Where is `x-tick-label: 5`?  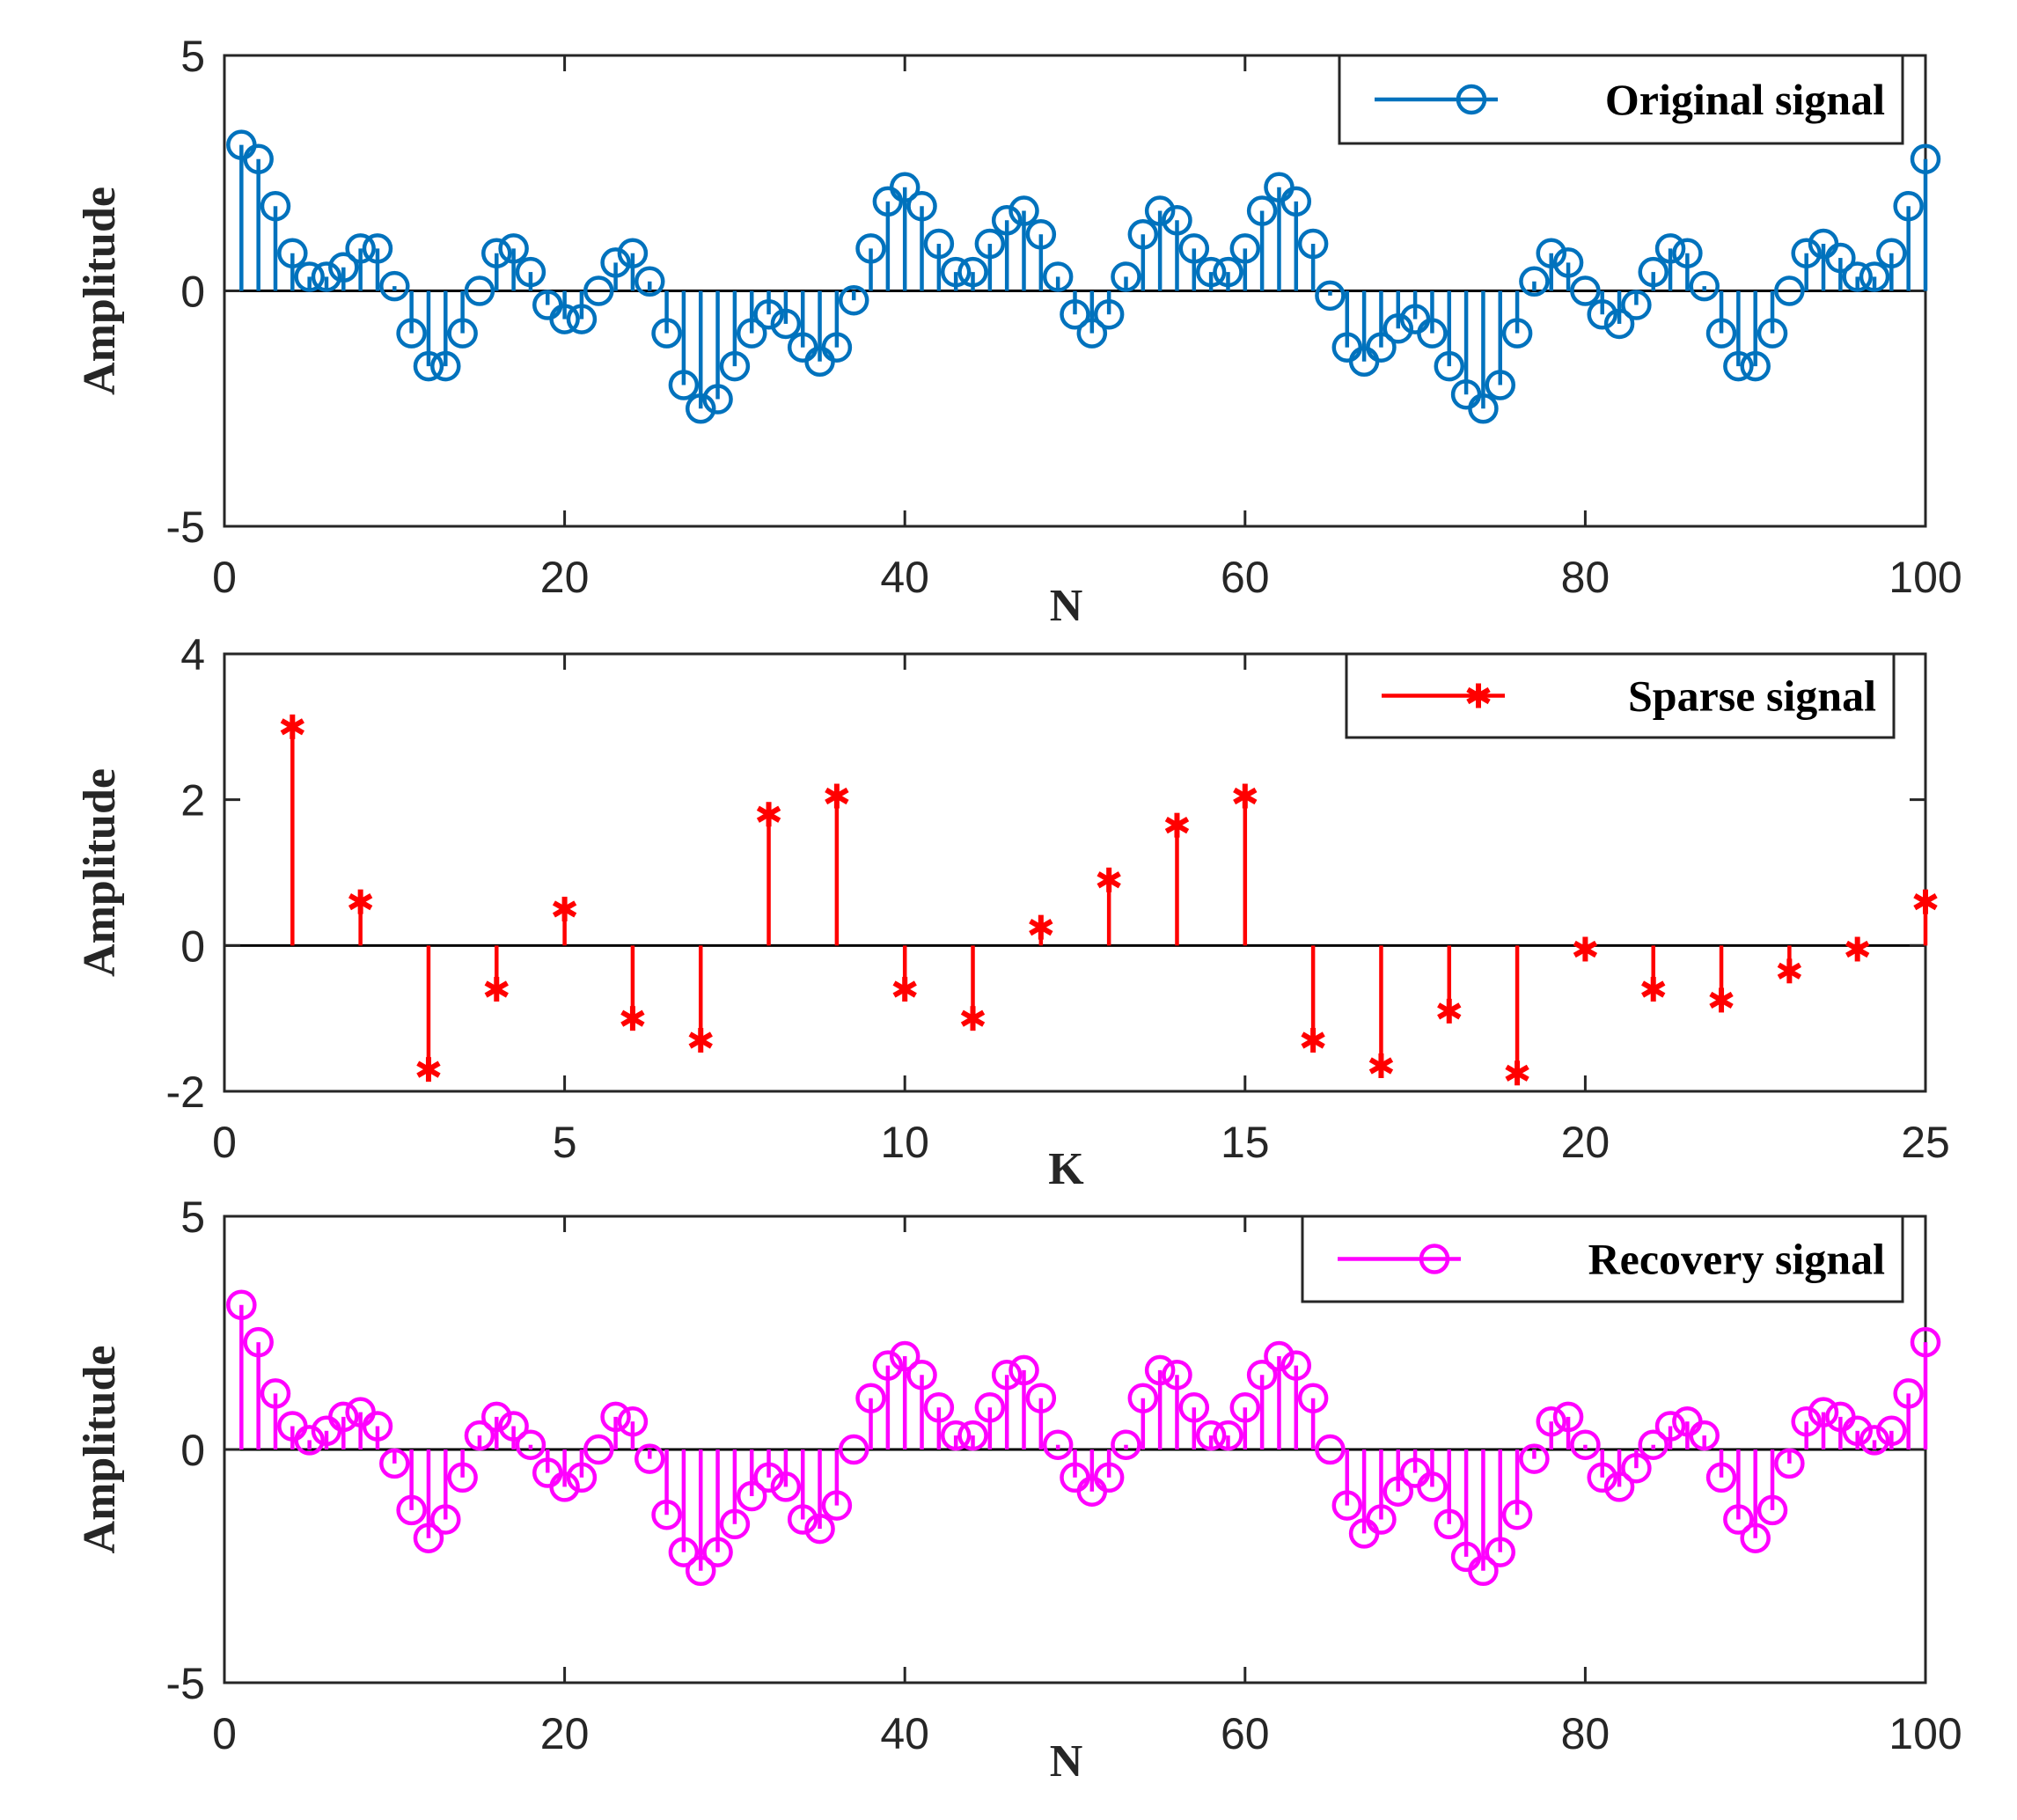 x-tick-label: 5 is located at coordinates (565, 1142).